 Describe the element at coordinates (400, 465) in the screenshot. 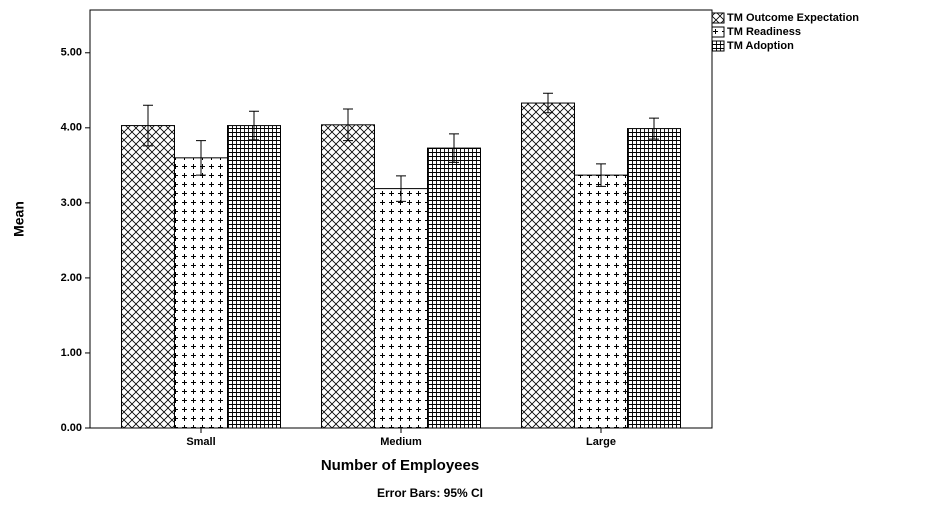

I see `x-axis-label: Number of Employees` at that location.